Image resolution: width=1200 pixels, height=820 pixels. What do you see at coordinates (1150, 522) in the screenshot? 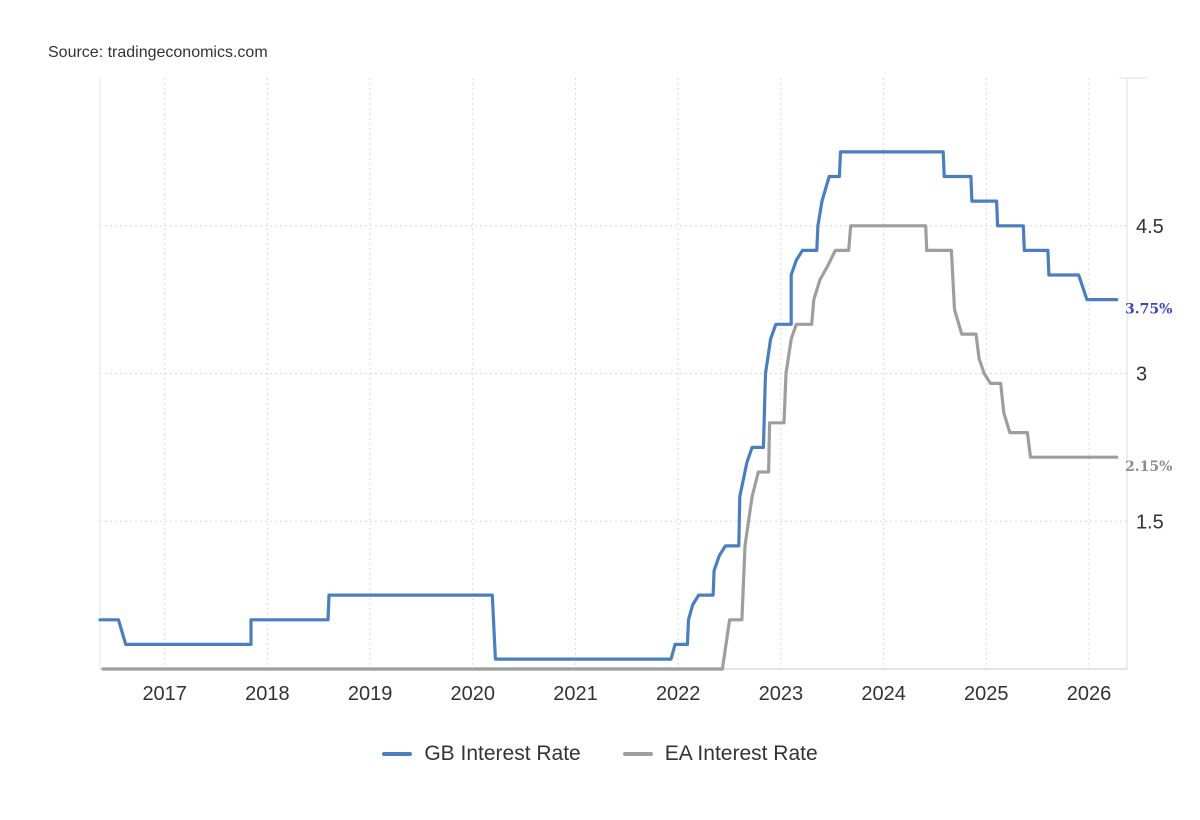
I see `y-tick-label: 1.5` at bounding box center [1150, 522].